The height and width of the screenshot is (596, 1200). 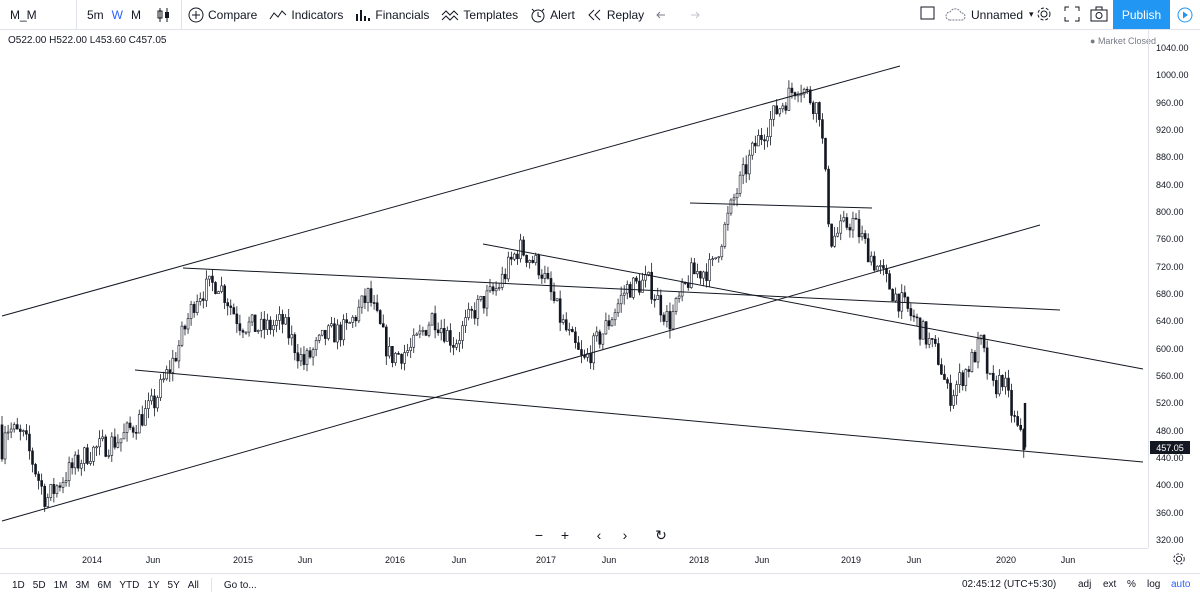 I want to click on percent-toggle: %, so click(x=1131, y=584).